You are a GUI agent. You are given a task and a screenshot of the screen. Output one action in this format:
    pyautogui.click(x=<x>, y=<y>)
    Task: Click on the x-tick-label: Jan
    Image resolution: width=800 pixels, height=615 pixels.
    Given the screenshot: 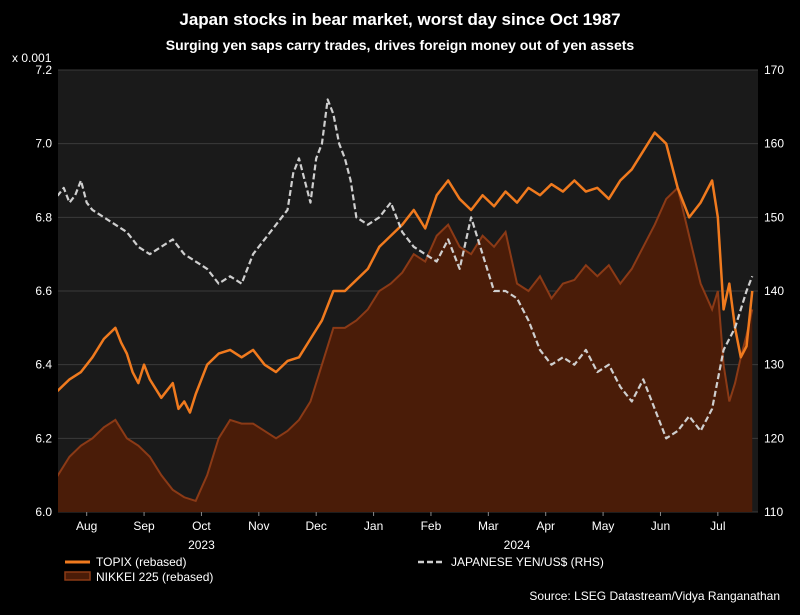 What is the action you would take?
    pyautogui.click(x=373, y=526)
    